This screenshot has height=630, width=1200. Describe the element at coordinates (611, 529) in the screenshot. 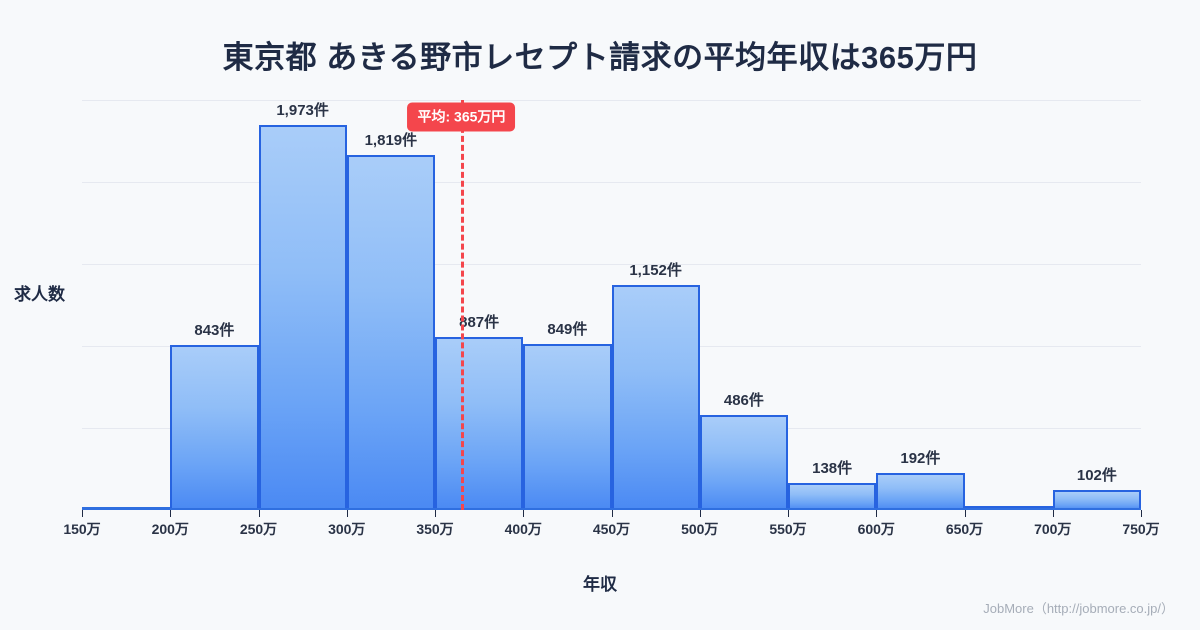

I see `x-tick-label: 450万` at that location.